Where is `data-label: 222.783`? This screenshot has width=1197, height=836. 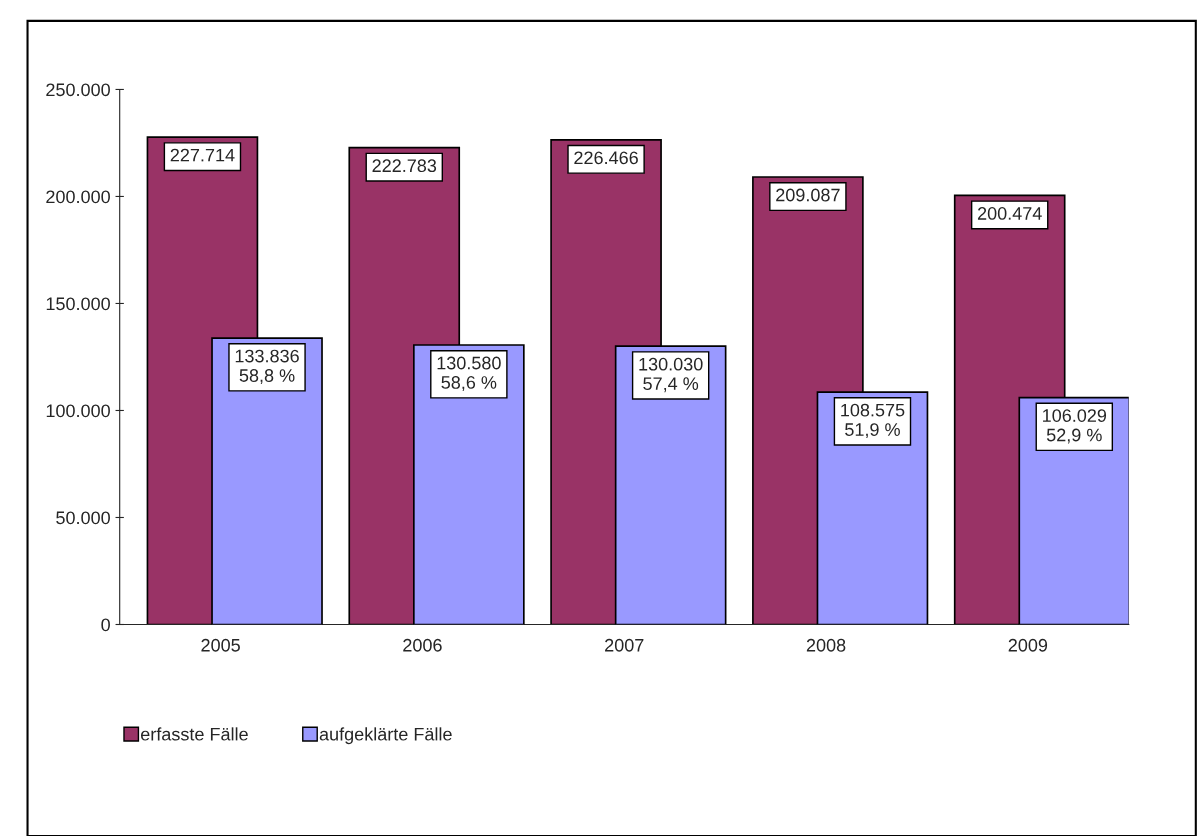
data-label: 222.783 is located at coordinates (404, 166).